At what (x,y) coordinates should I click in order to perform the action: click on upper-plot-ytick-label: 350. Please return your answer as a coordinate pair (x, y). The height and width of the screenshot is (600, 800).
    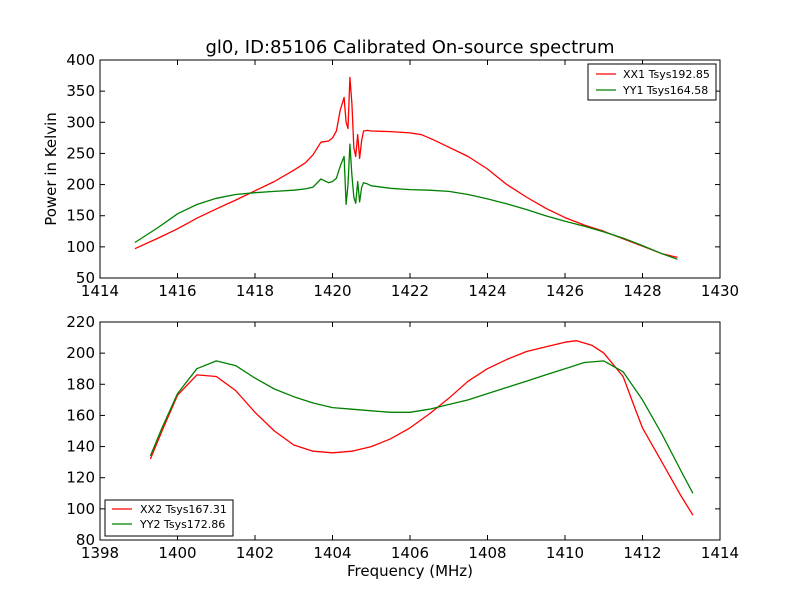
    Looking at the image, I should click on (80, 91).